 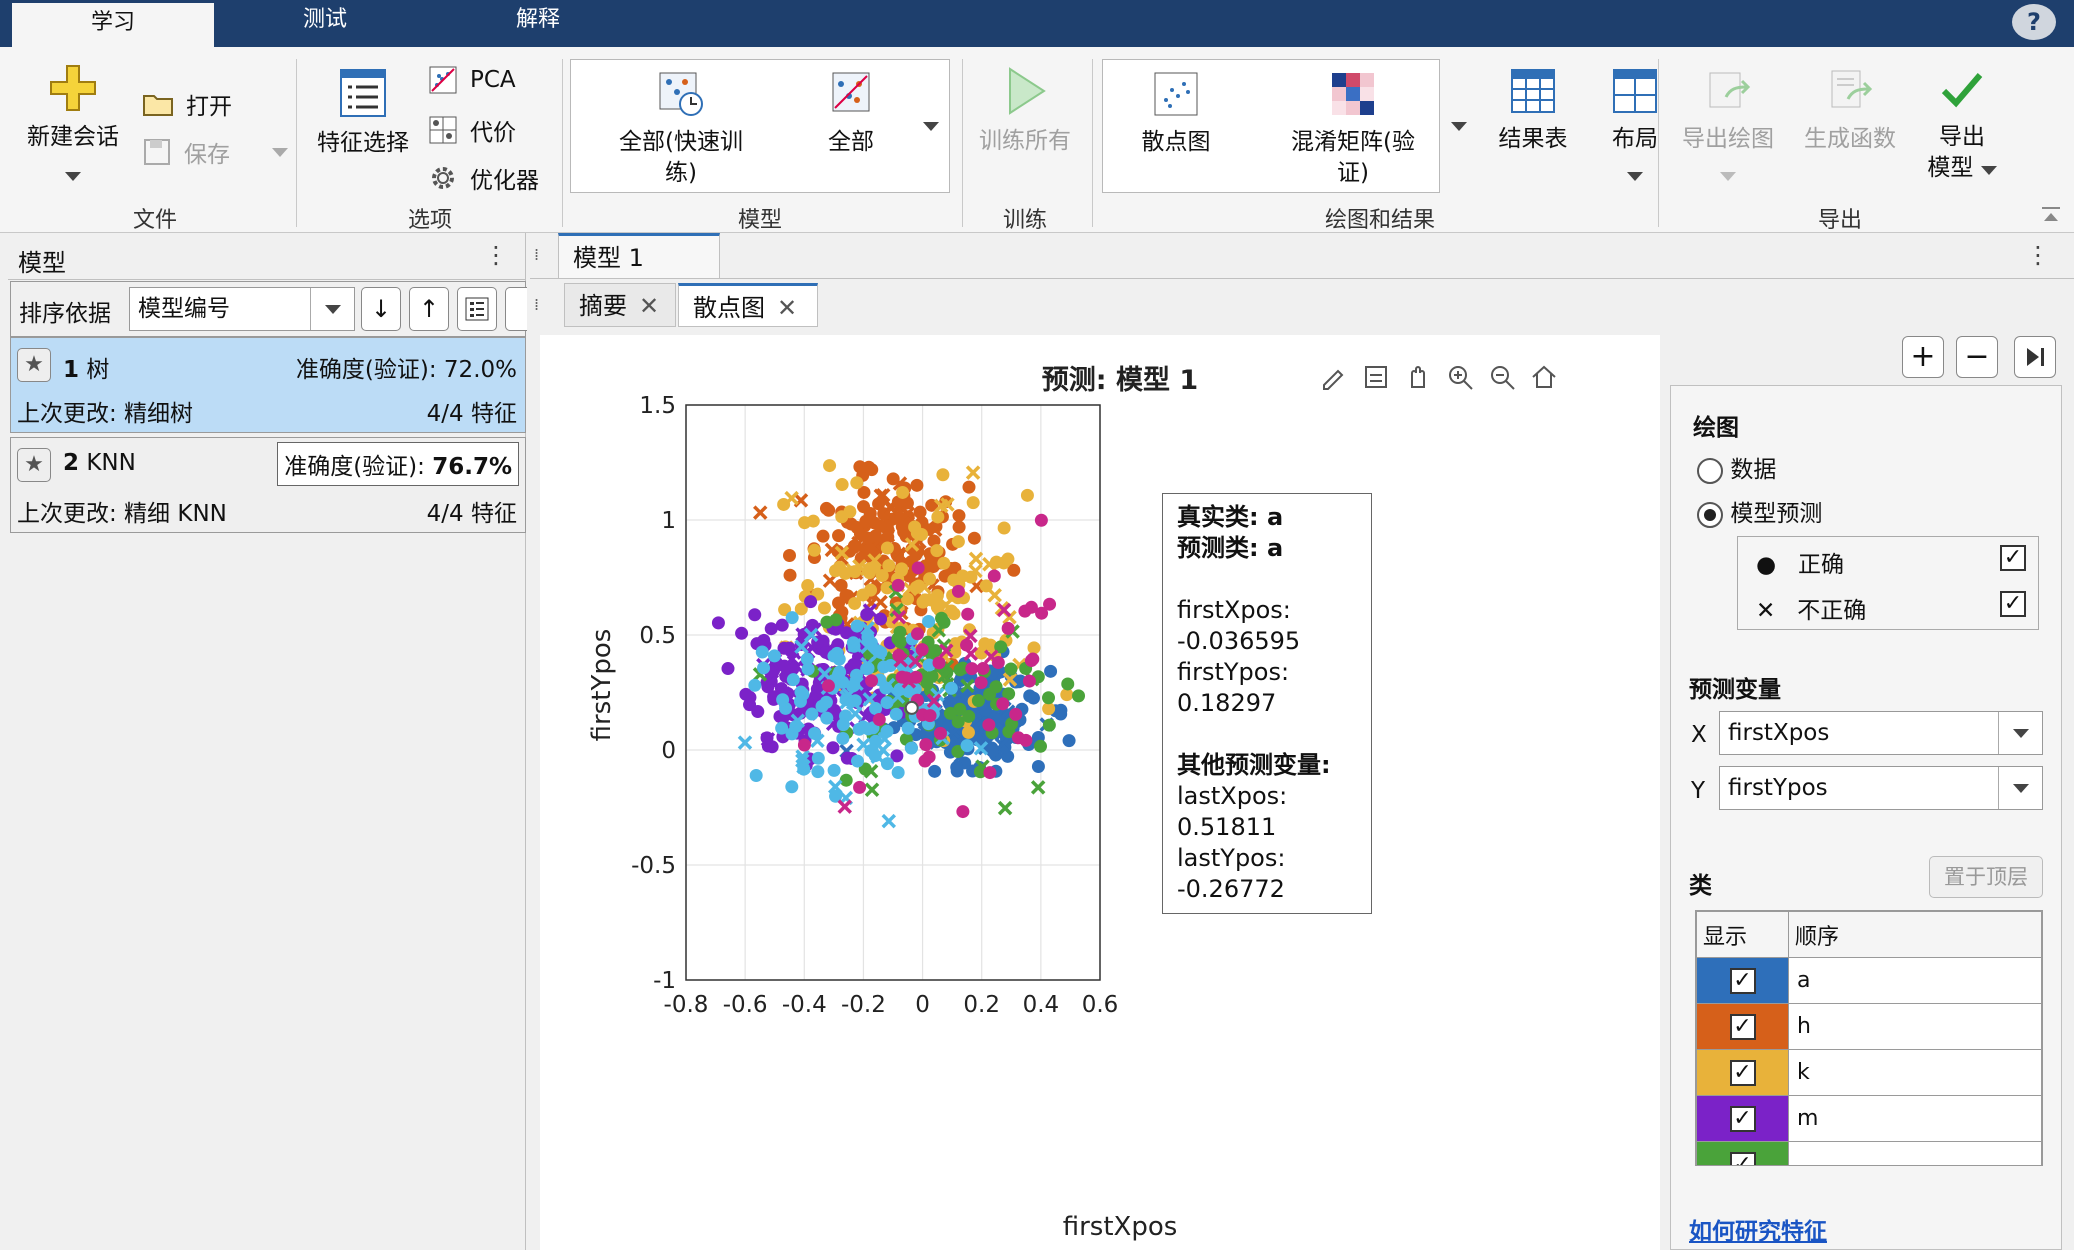 What do you see at coordinates (931, 126) in the screenshot?
I see `model-gallery-expand` at bounding box center [931, 126].